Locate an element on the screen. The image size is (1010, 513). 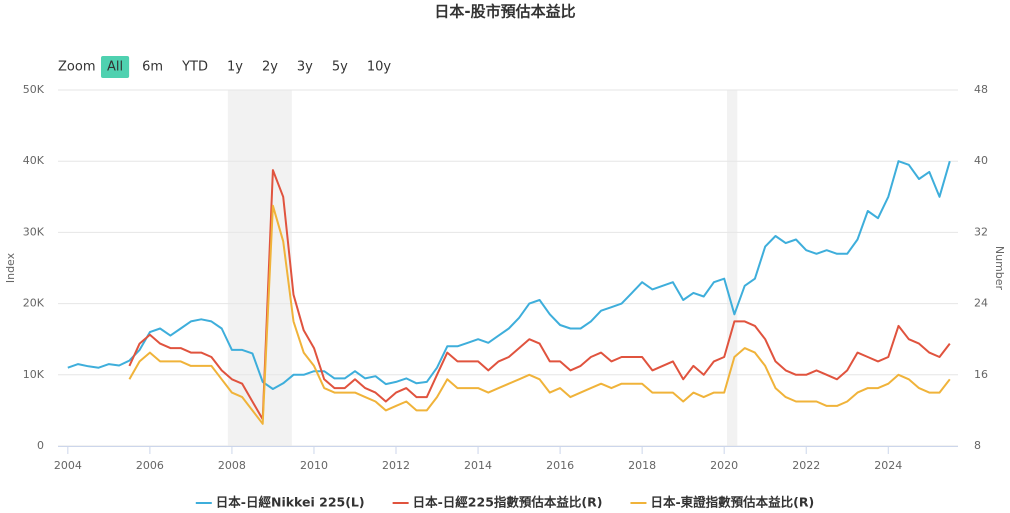
x-tick-label: 2010 is located at coordinates (314, 465).